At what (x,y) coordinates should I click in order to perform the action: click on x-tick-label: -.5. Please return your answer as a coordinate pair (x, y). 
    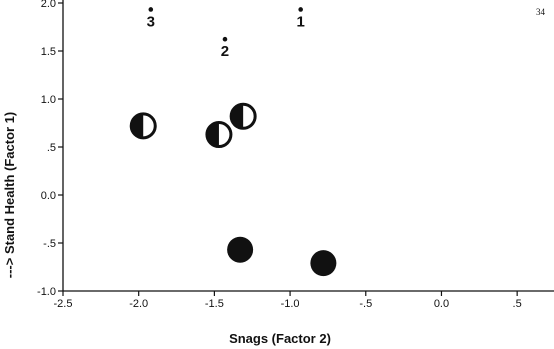
    Looking at the image, I should click on (365, 304).